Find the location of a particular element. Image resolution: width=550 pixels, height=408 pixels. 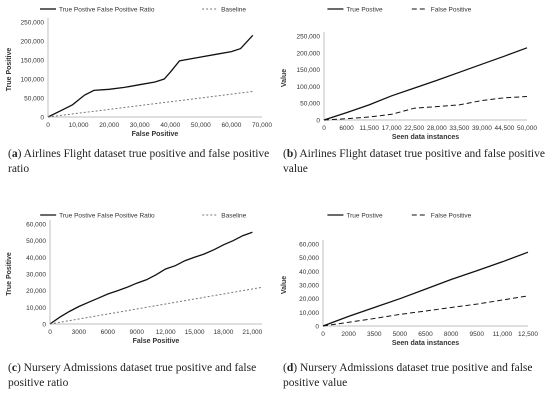

x-tick-label: 40,000 is located at coordinates (170, 125).